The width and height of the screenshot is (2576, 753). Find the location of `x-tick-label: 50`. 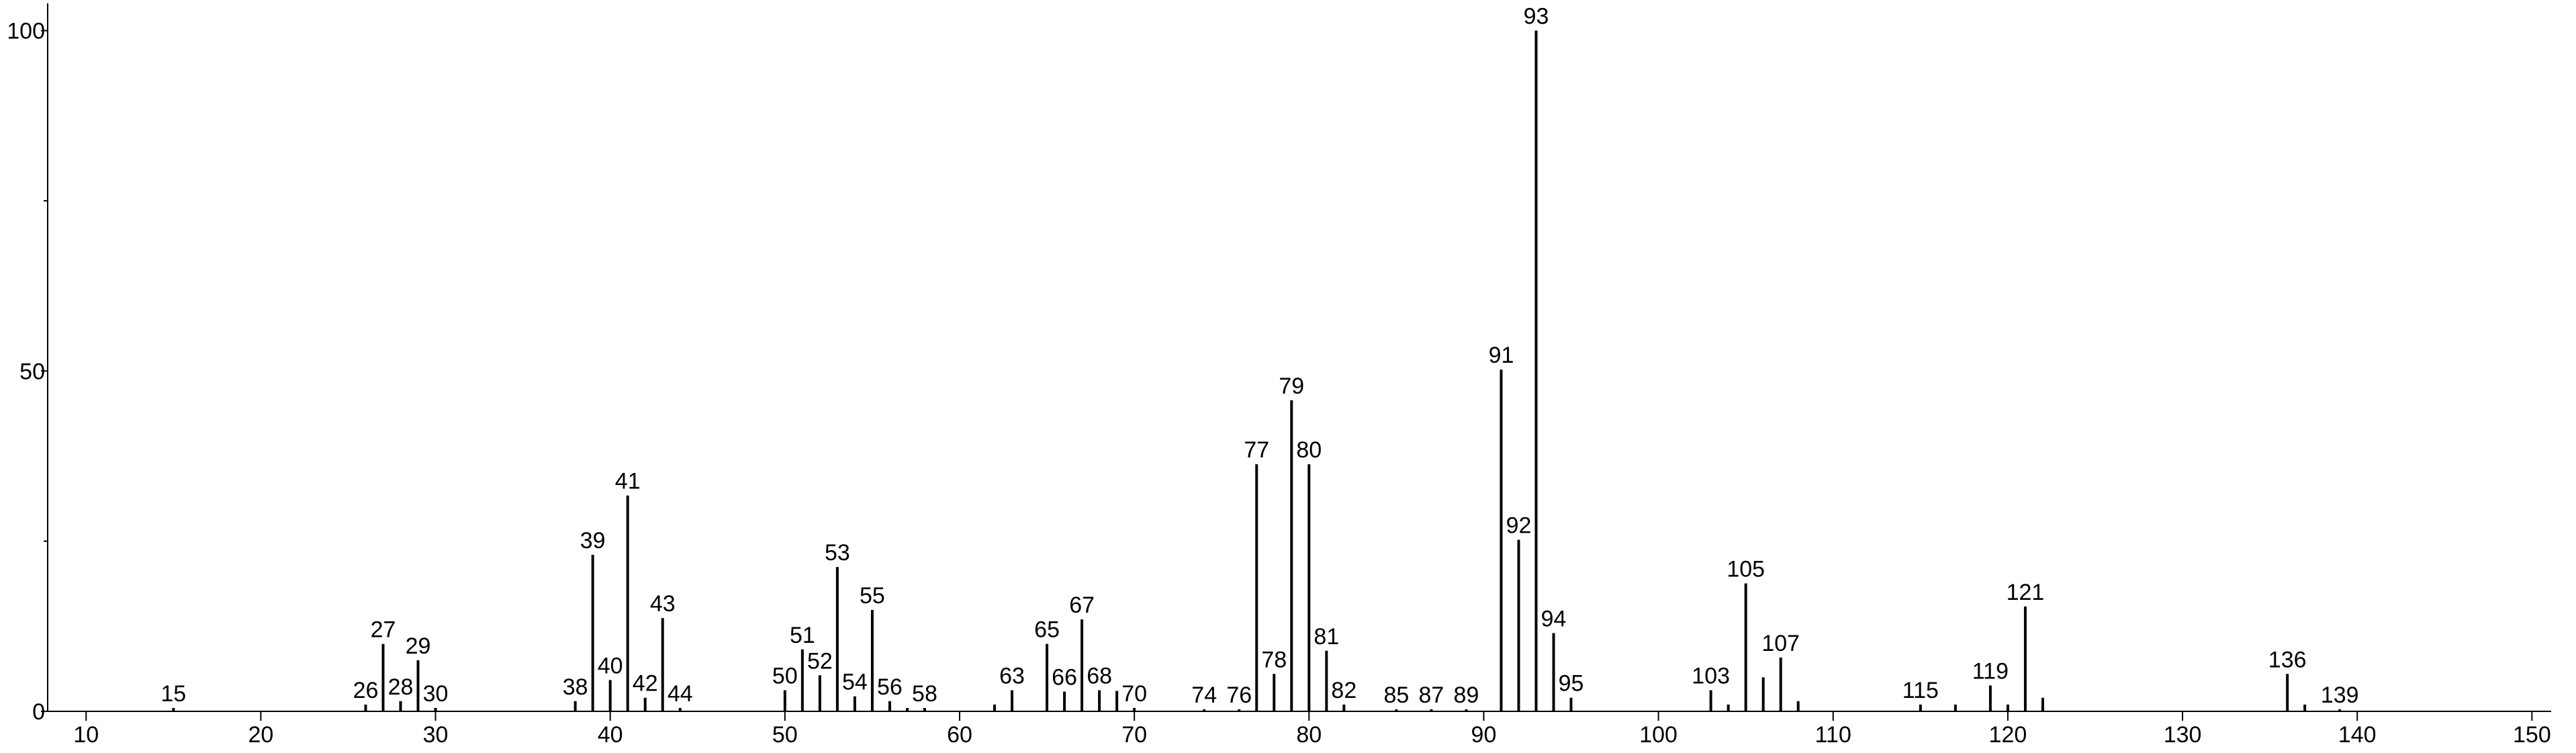

x-tick-label: 50 is located at coordinates (785, 735).